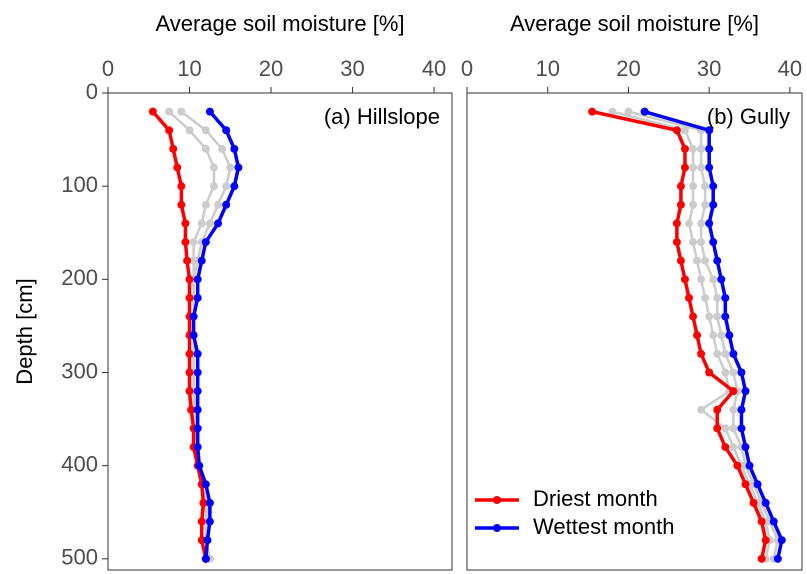  What do you see at coordinates (634, 23) in the screenshot?
I see `x-axis-title: Average soil moisture [%]` at bounding box center [634, 23].